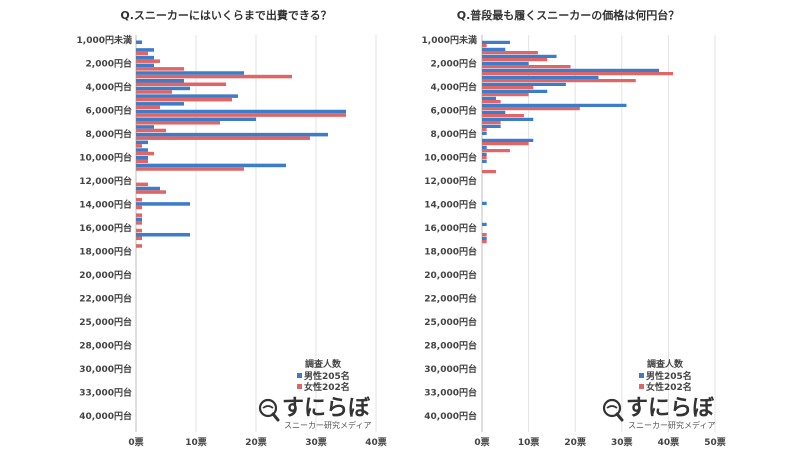 This screenshot has width=800, height=450. Describe the element at coordinates (327, 387) in the screenshot. I see `legend-entry: 女性202名` at that location.